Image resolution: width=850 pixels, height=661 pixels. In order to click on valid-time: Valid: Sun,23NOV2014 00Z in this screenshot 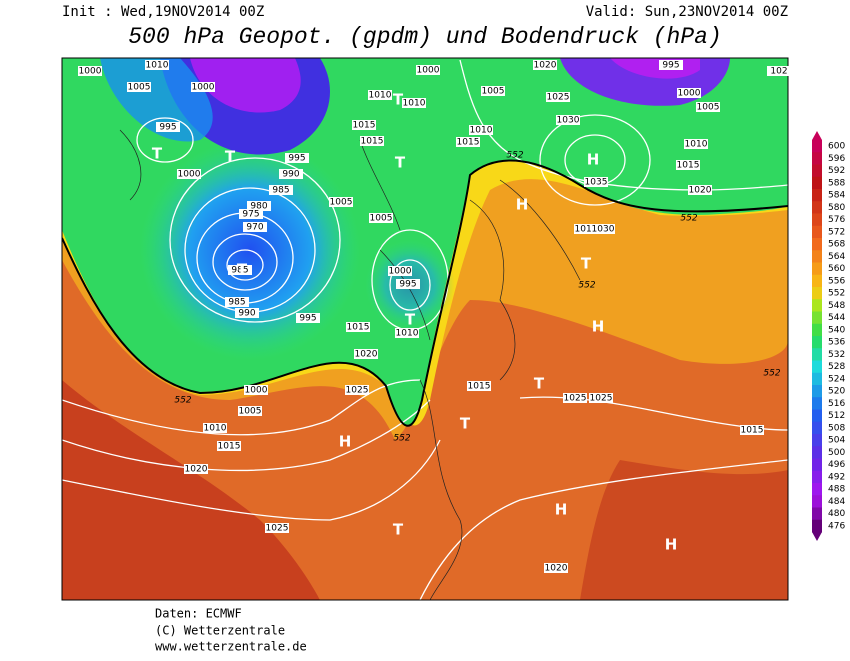, I will do `click(687, 12)`.